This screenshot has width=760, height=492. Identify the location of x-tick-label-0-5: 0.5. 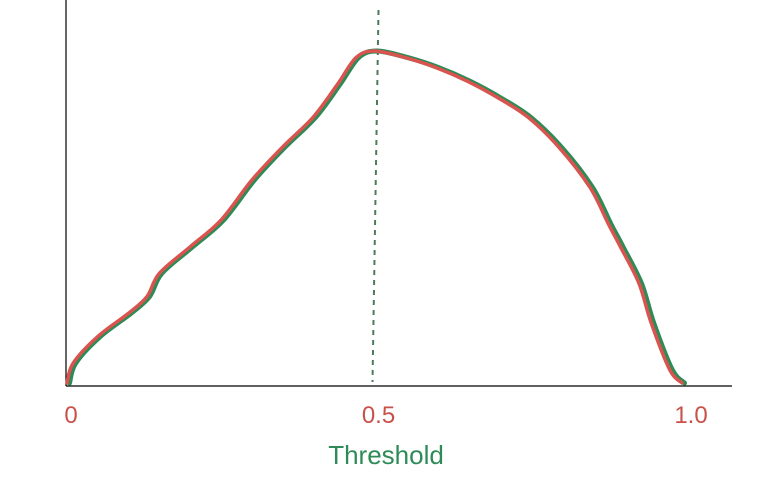
(378, 415).